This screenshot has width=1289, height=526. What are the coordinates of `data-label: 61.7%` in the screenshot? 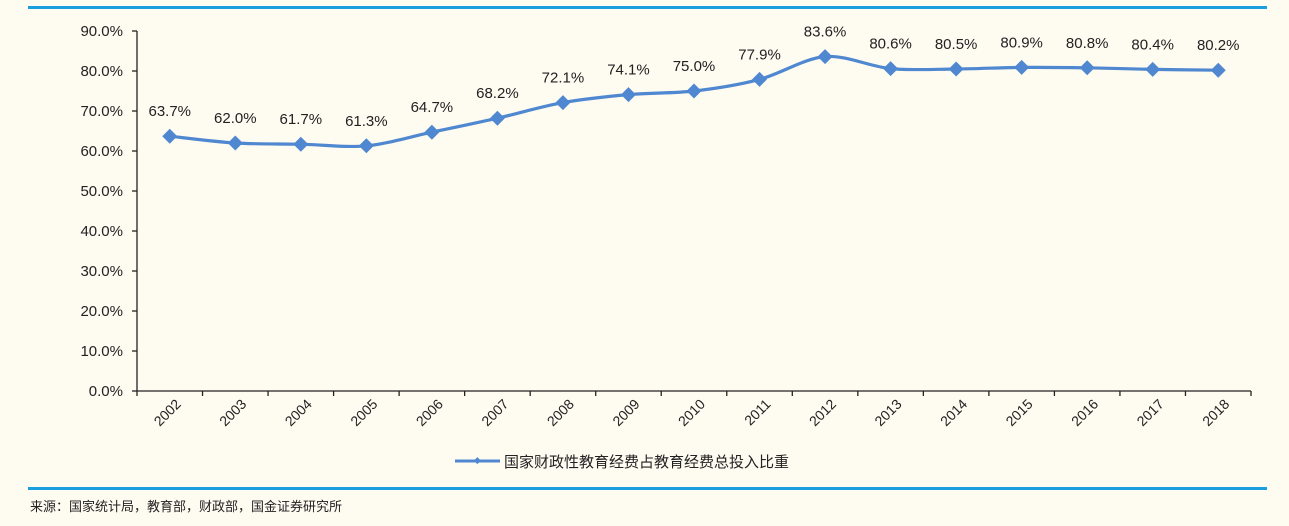 It's located at (301, 119).